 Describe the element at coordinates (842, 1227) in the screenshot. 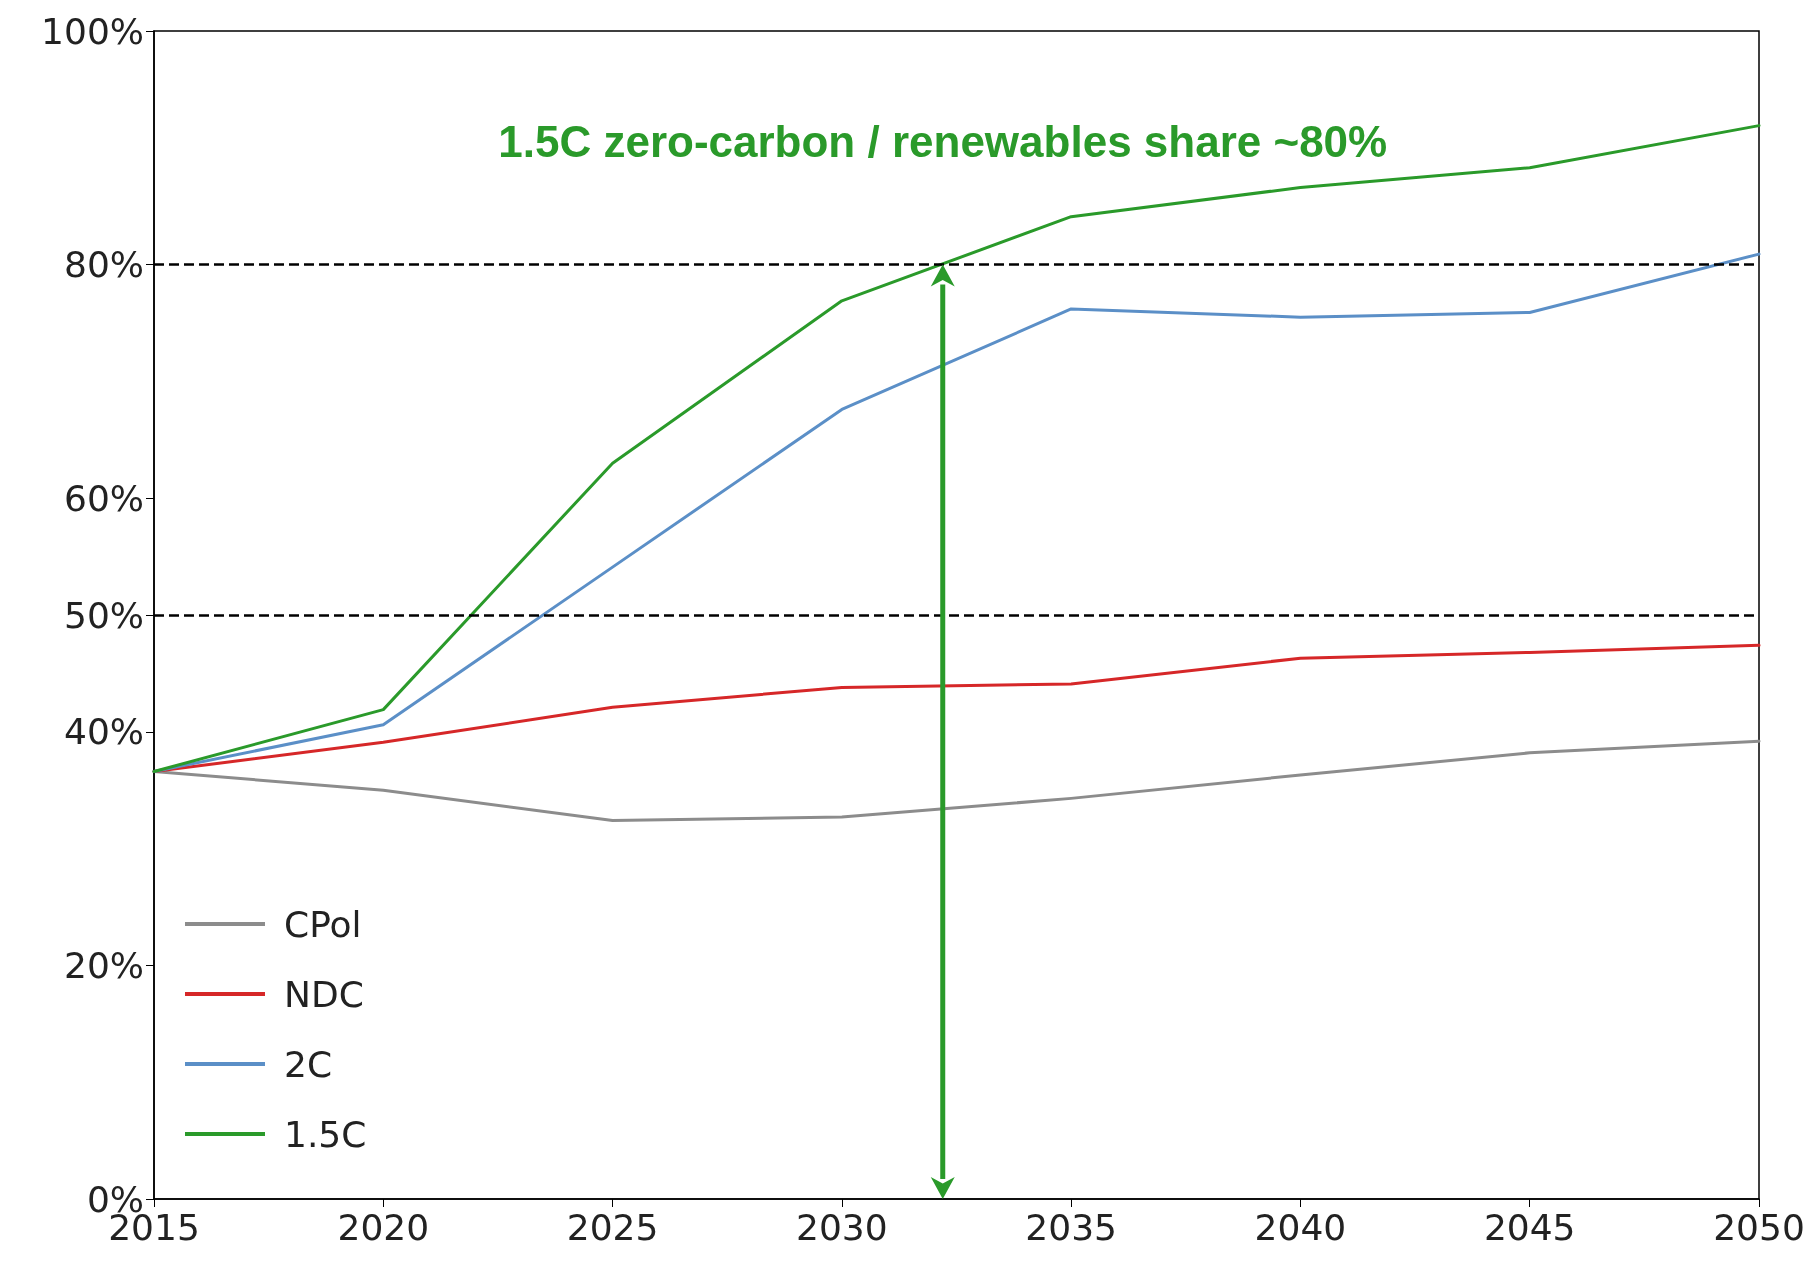

I see `x-tick-label: 2030` at that location.